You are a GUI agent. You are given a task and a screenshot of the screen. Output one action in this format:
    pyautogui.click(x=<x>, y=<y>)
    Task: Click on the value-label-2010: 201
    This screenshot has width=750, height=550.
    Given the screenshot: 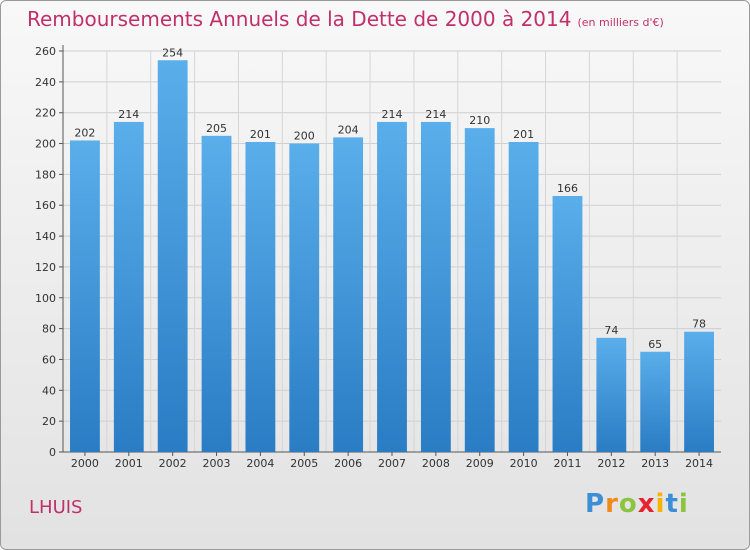 What is the action you would take?
    pyautogui.click(x=523, y=134)
    